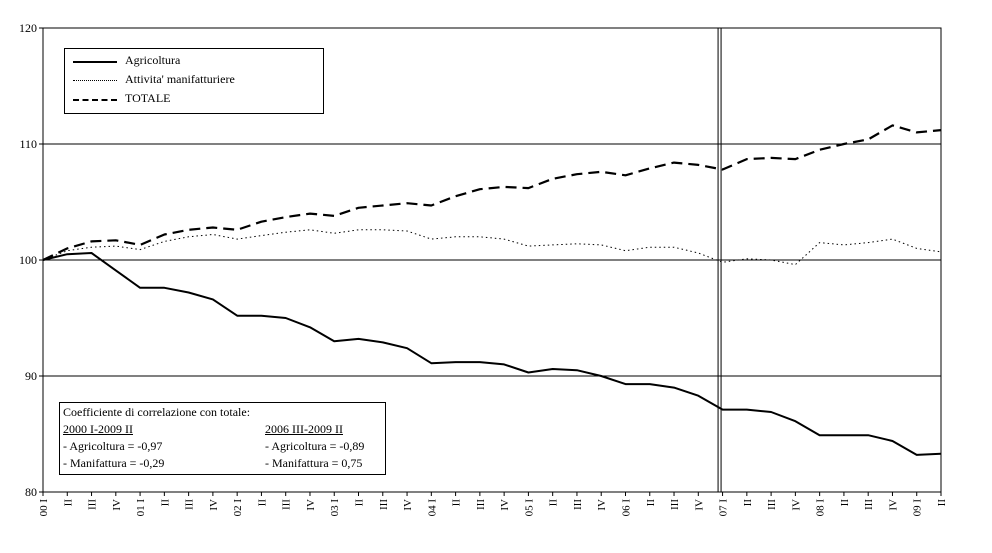 This screenshot has width=992, height=553. I want to click on legend-label: TOTALE, so click(148, 98).